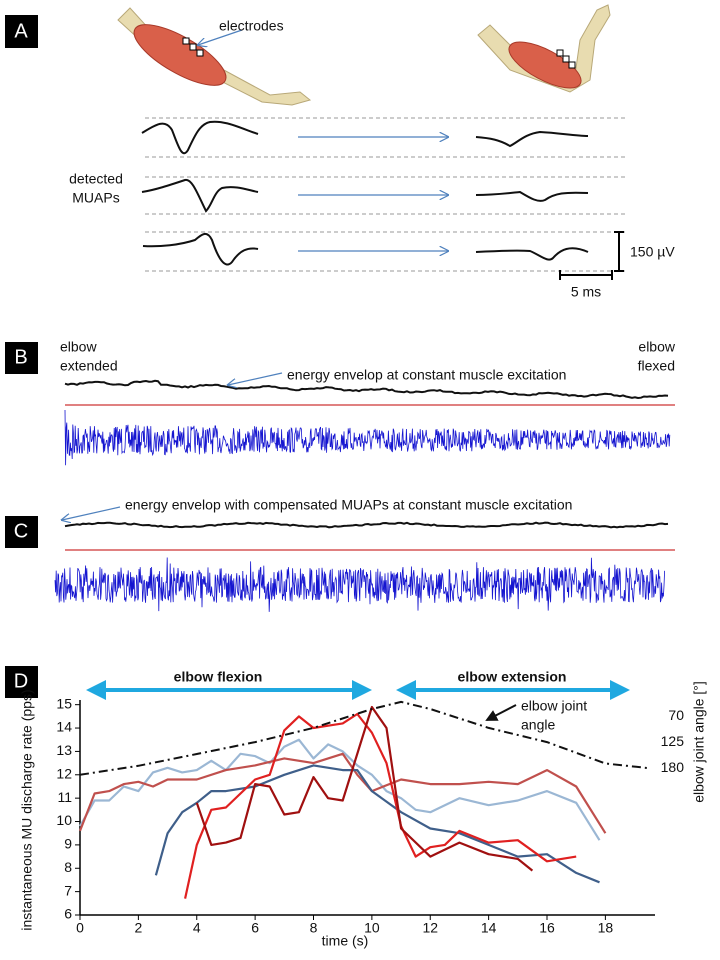  I want to click on annotation: elbow joint, so click(554, 706).